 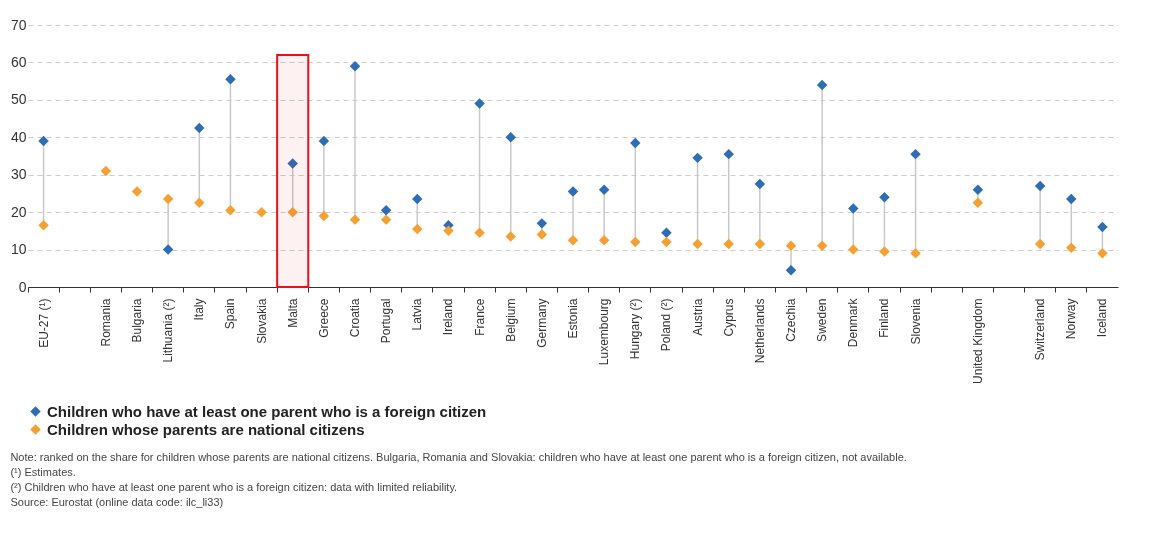 What do you see at coordinates (199, 309) in the screenshot?
I see `x-tick-label: Italy` at bounding box center [199, 309].